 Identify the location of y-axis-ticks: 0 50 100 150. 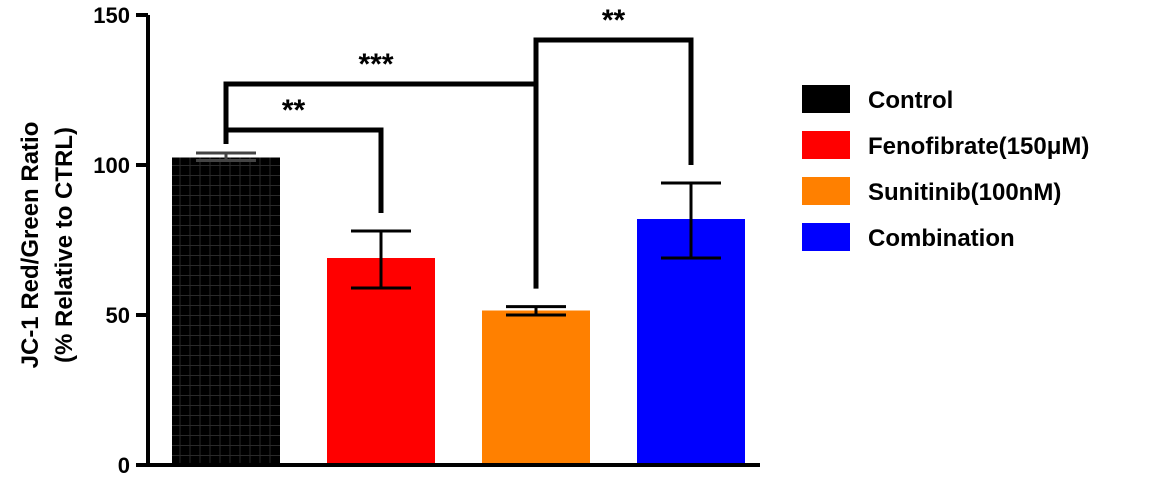
(120, 240).